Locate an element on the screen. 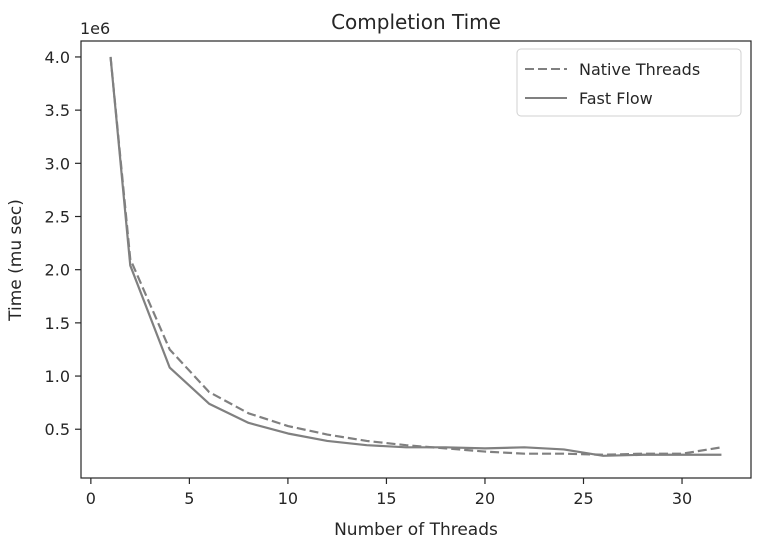  x-tick-label: 25 is located at coordinates (583, 498).